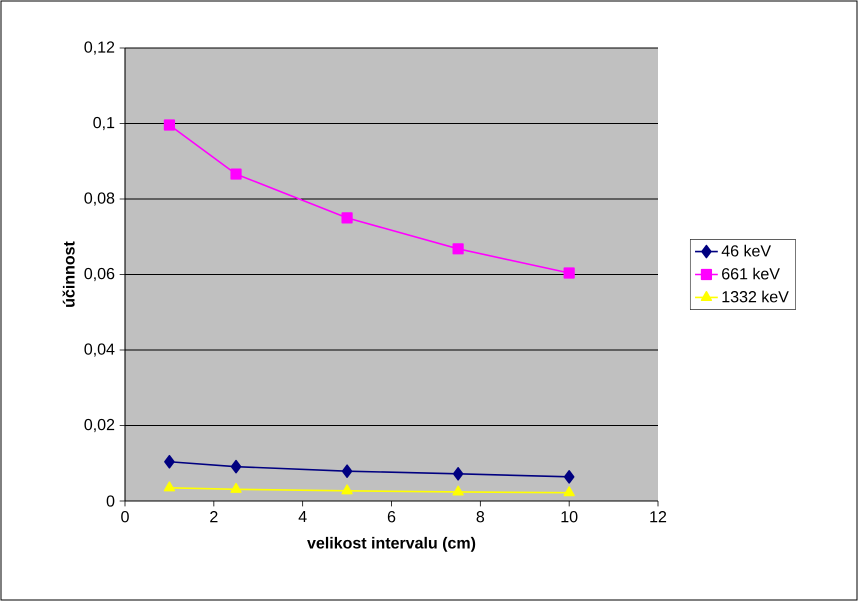  I want to click on x-tick-label: 6, so click(392, 516).